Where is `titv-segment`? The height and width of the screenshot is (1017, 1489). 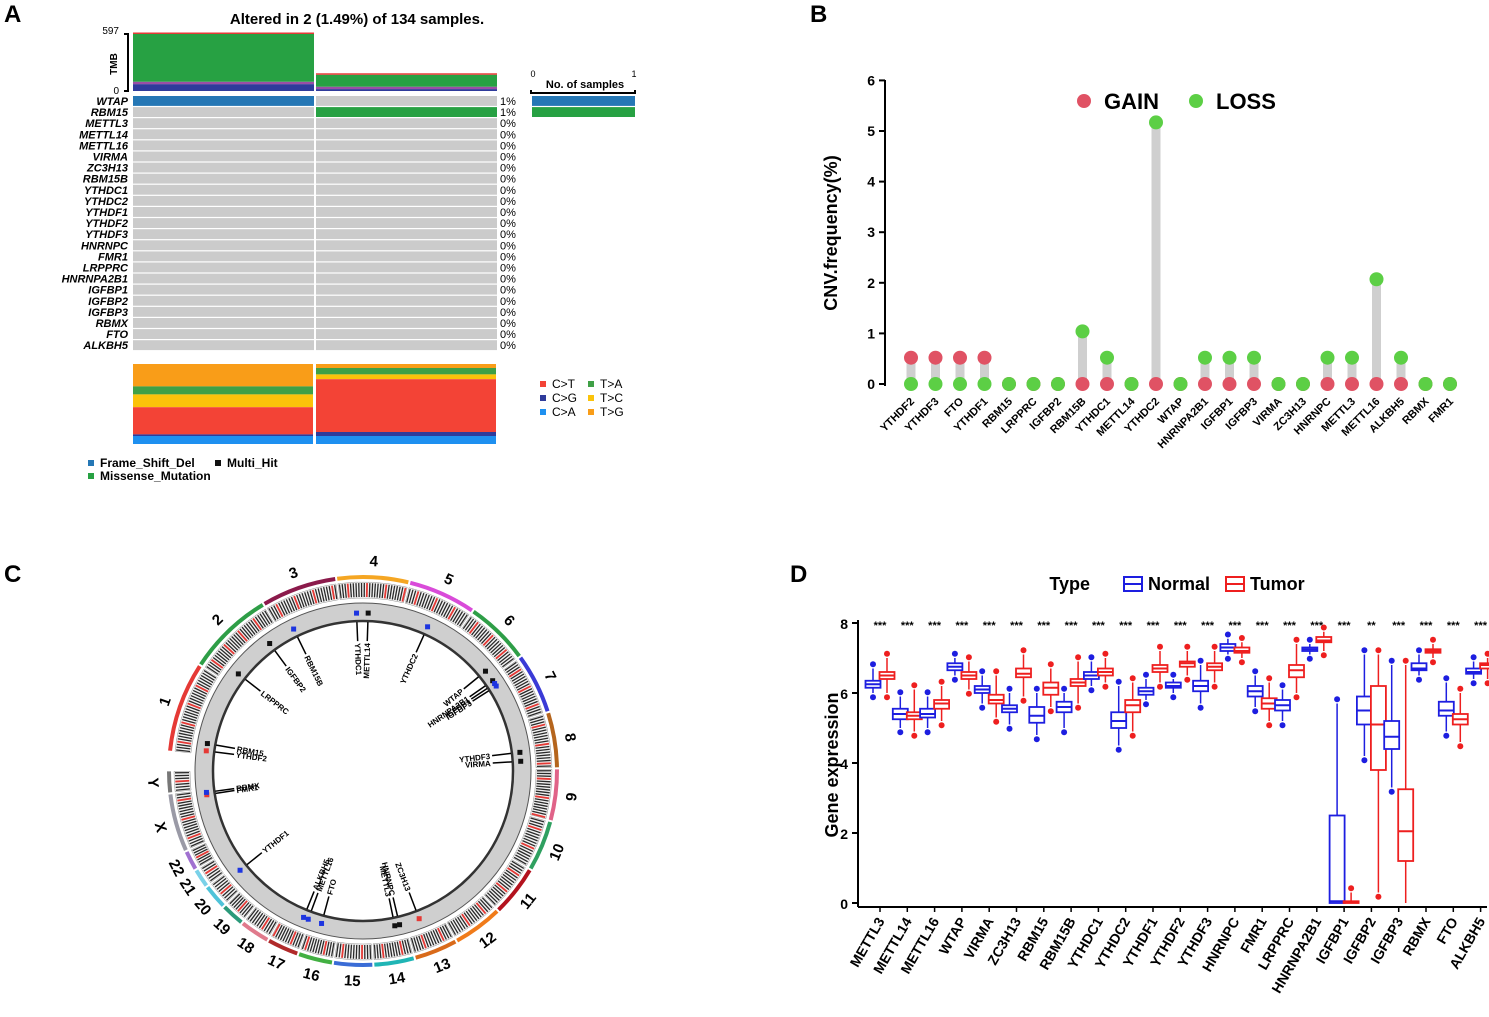 titv-segment is located at coordinates (406, 371).